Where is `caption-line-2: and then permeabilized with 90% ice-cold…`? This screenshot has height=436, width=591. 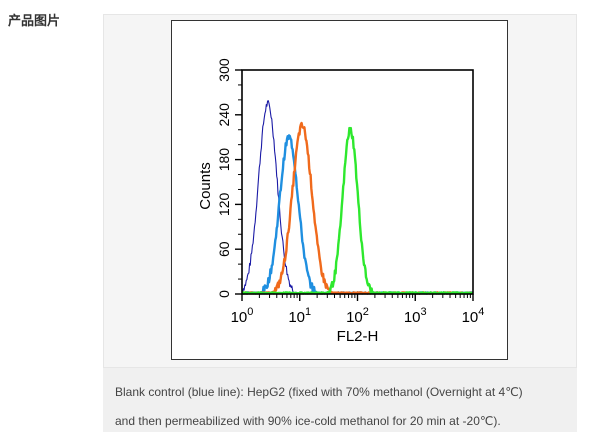
caption-line-2: and then permeabilized with 90% ice-cold… is located at coordinates (308, 421).